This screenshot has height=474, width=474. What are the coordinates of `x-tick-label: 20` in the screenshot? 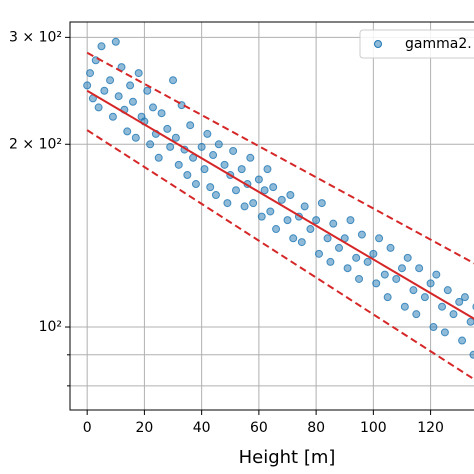 It's located at (144, 428).